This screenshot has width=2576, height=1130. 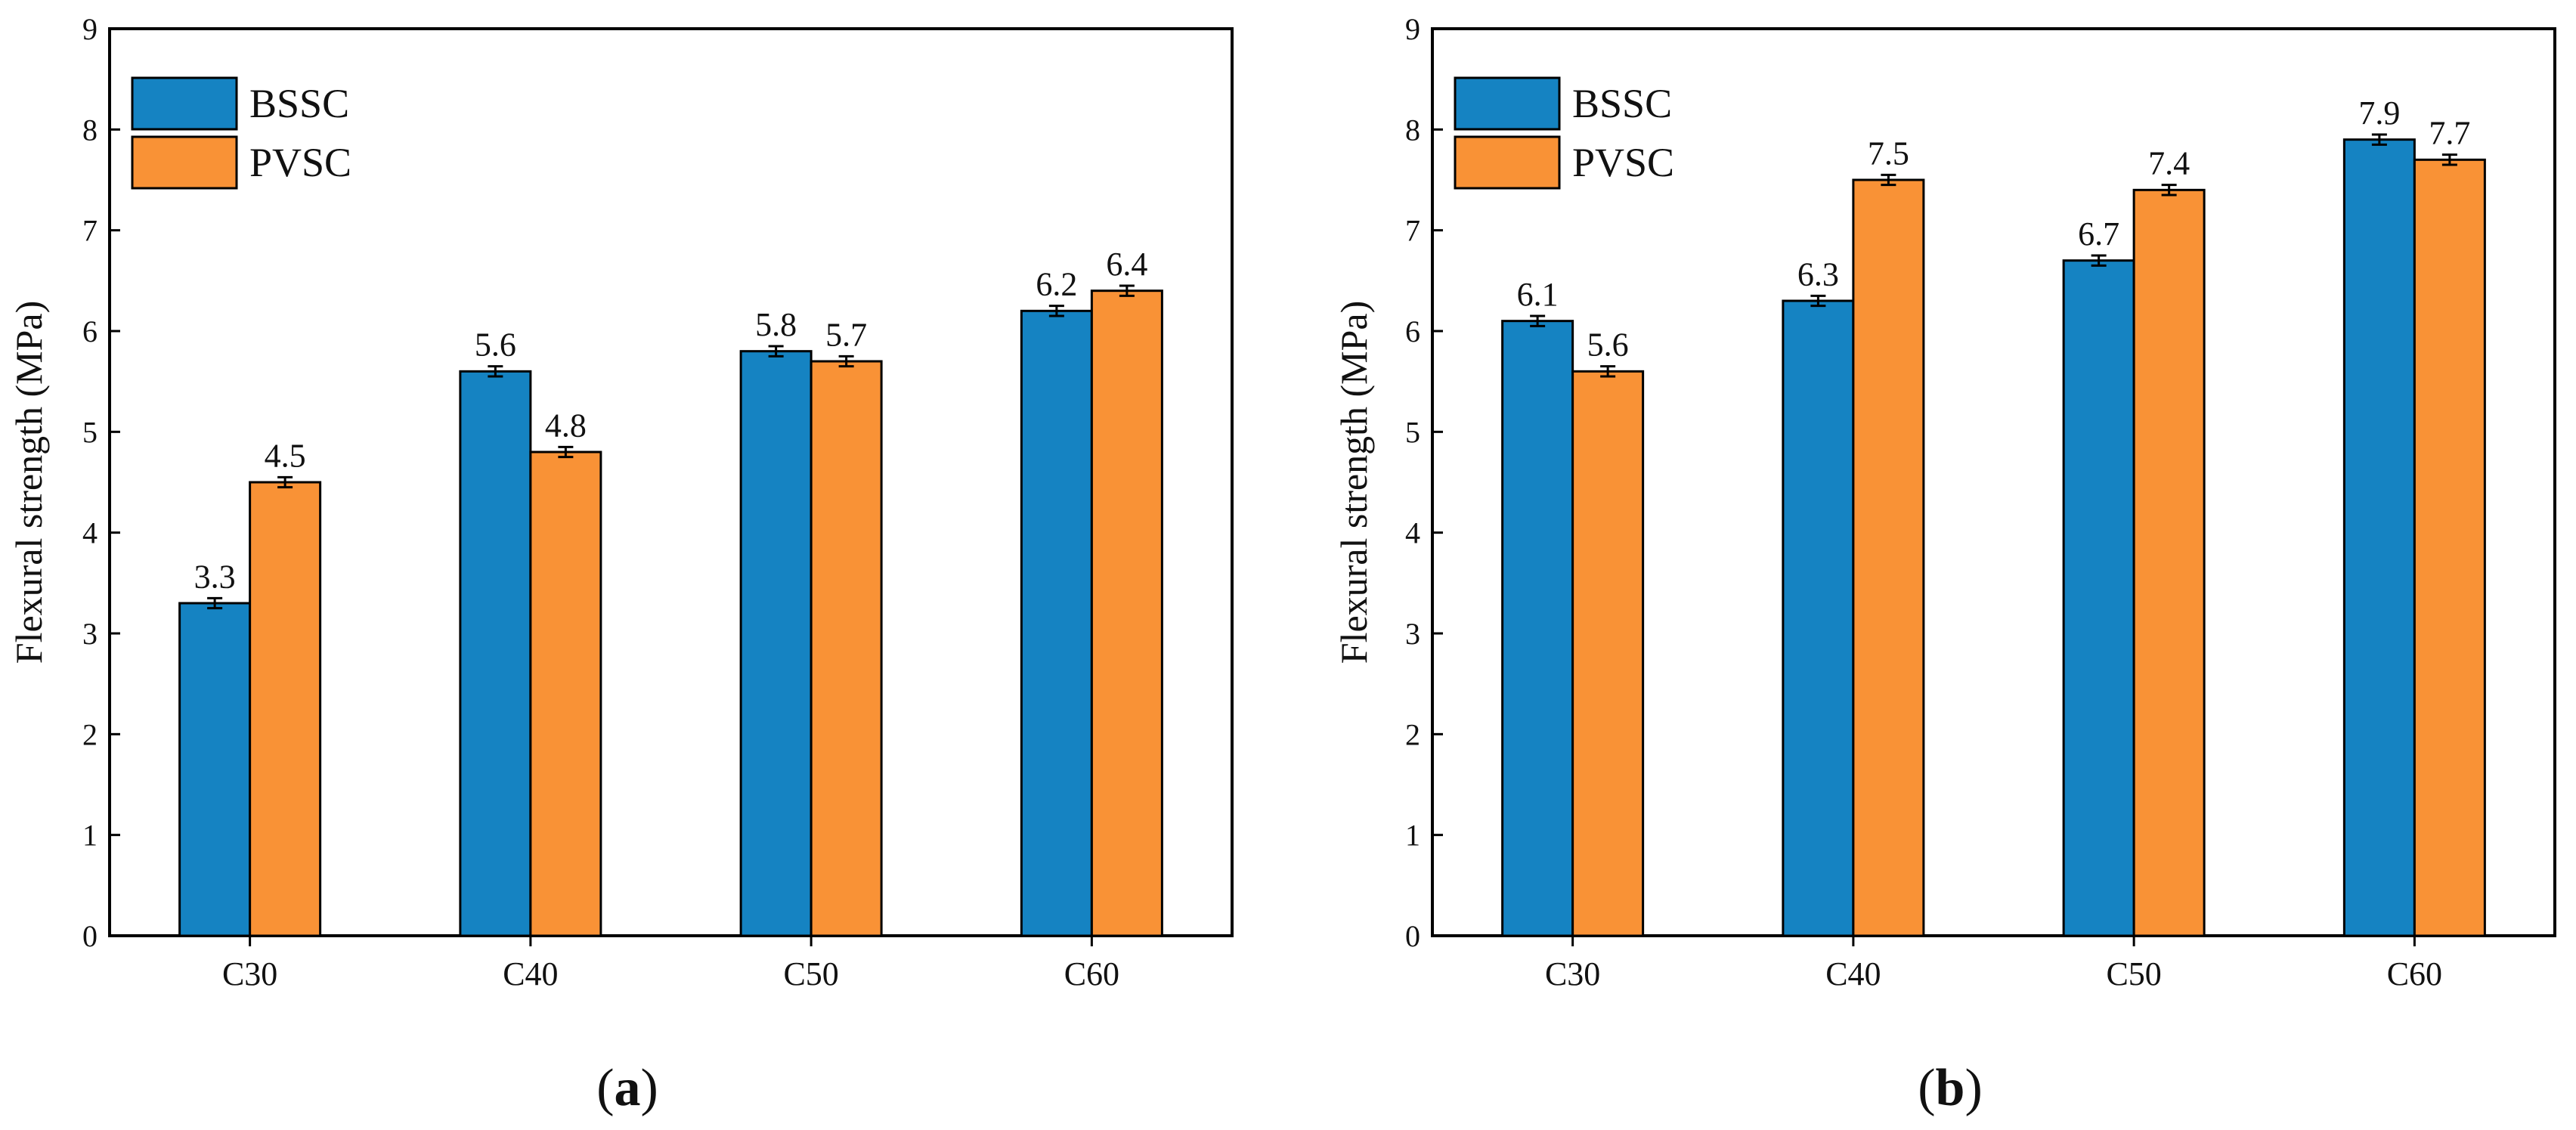 I want to click on data-label: 3.3, so click(x=215, y=576).